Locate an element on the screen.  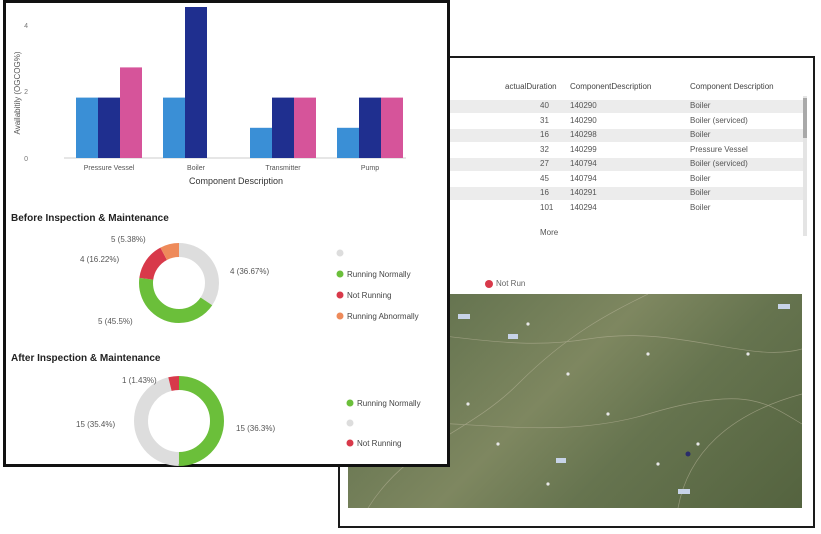
table-cell: 101 is located at coordinates (547, 207).